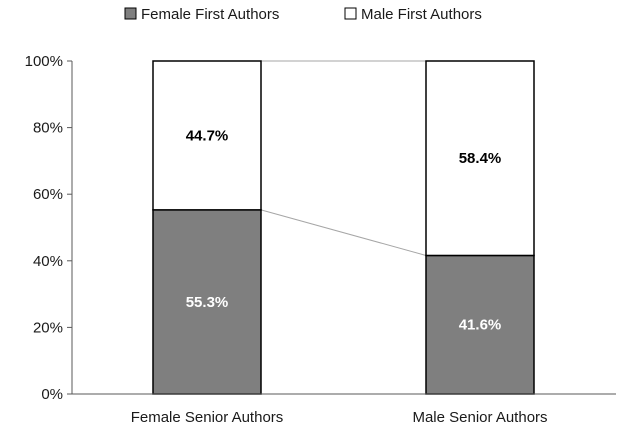  What do you see at coordinates (48, 261) in the screenshot?
I see `y-tick-label: 40%` at bounding box center [48, 261].